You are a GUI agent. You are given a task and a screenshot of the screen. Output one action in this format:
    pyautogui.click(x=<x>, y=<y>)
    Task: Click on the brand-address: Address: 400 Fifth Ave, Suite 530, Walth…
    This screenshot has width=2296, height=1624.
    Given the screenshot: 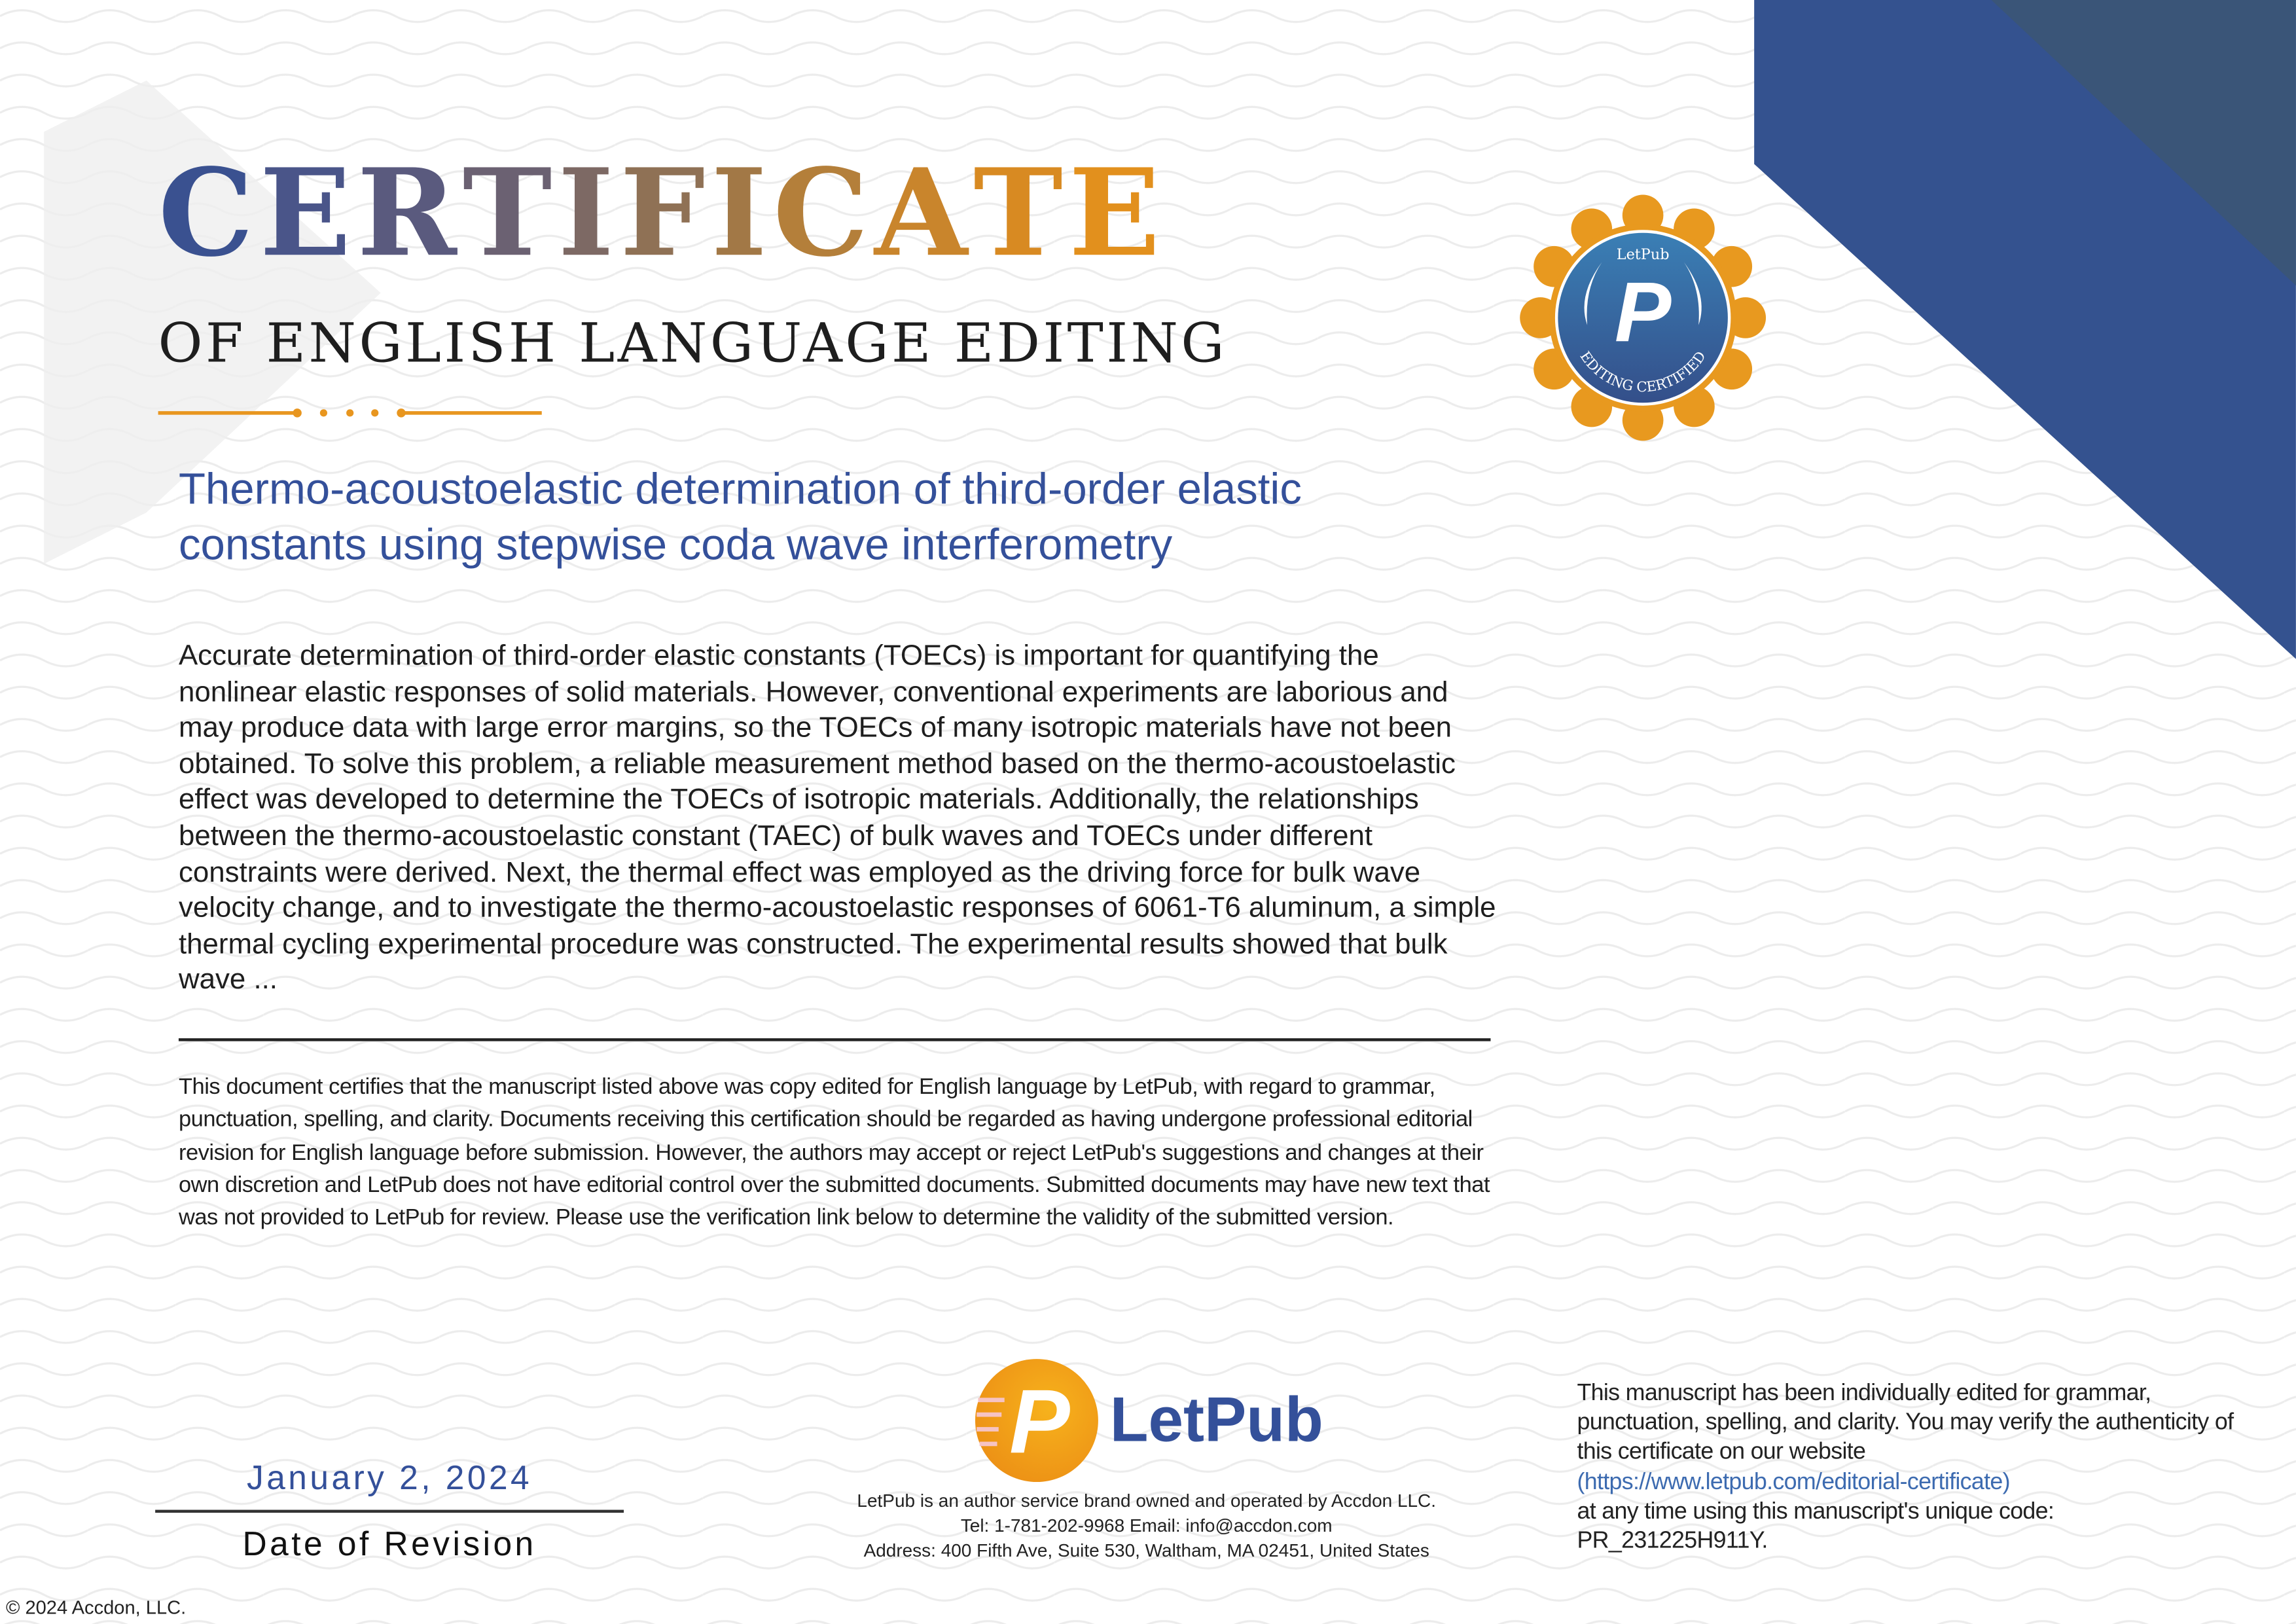 What is the action you would take?
    pyautogui.click(x=1146, y=1550)
    